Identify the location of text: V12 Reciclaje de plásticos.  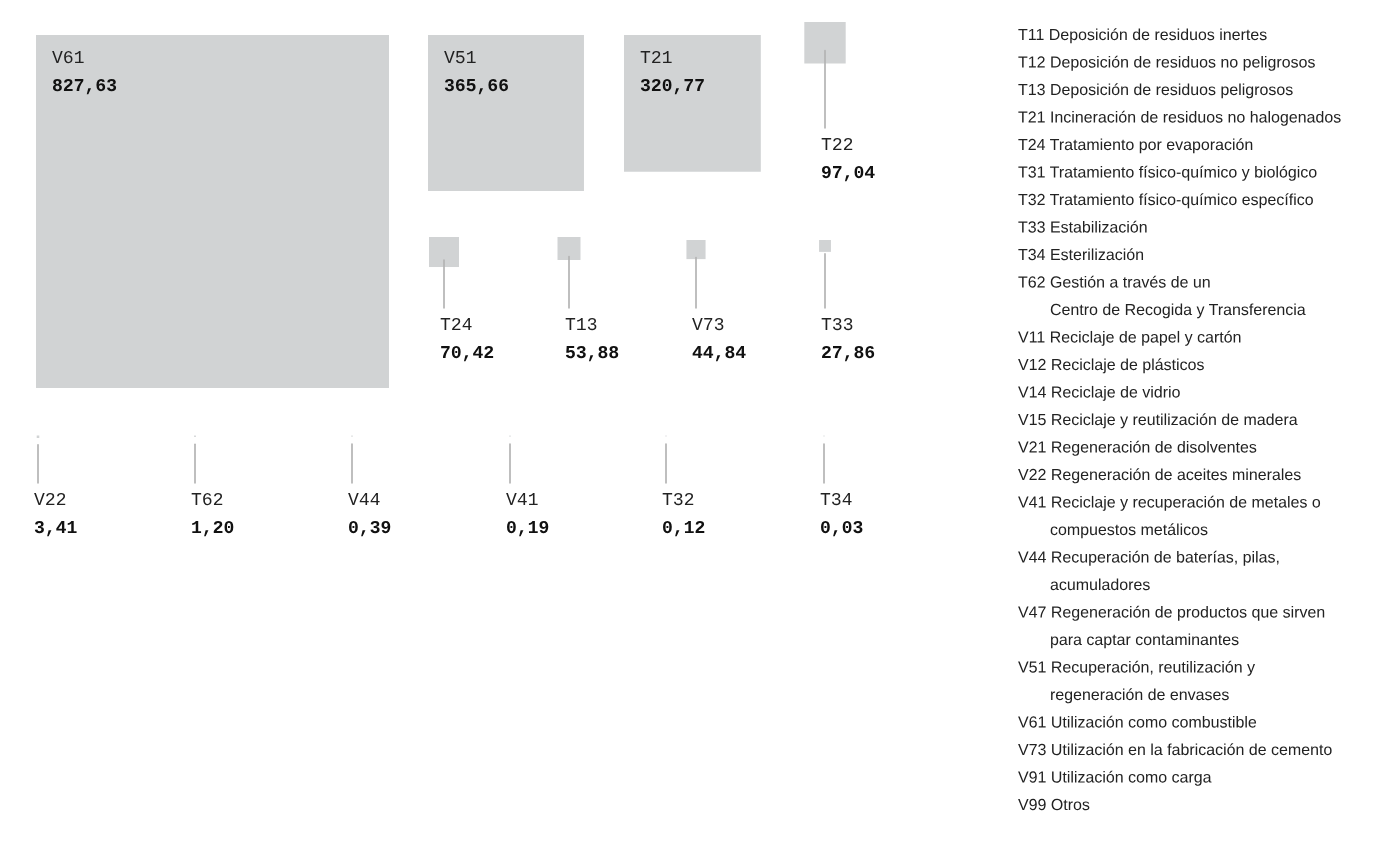
(1111, 366).